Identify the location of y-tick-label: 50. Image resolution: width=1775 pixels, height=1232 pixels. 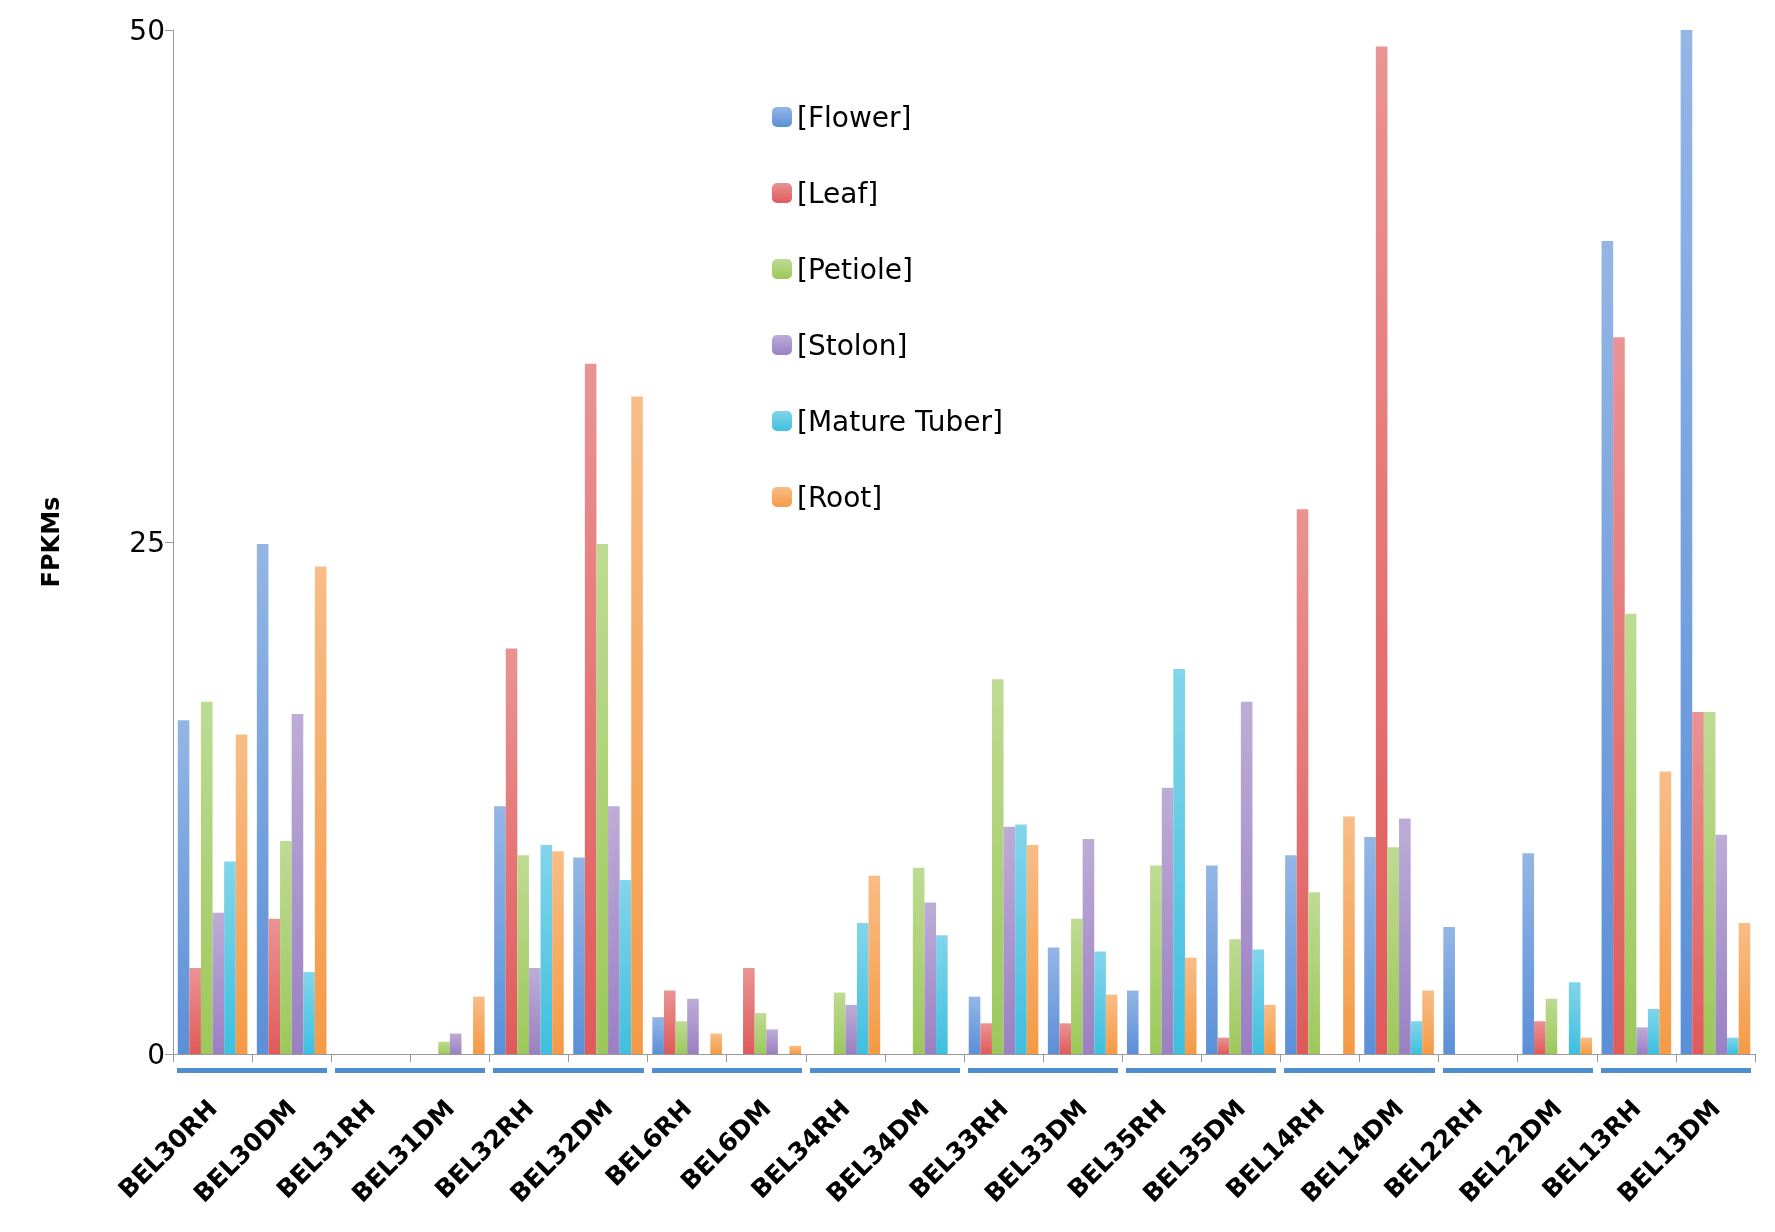
(147, 30).